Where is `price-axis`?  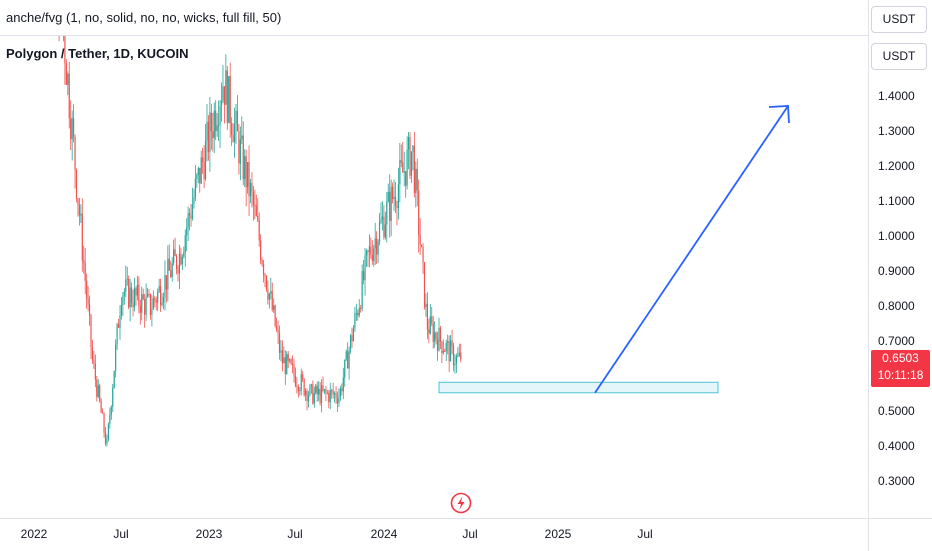
price-axis is located at coordinates (900, 275).